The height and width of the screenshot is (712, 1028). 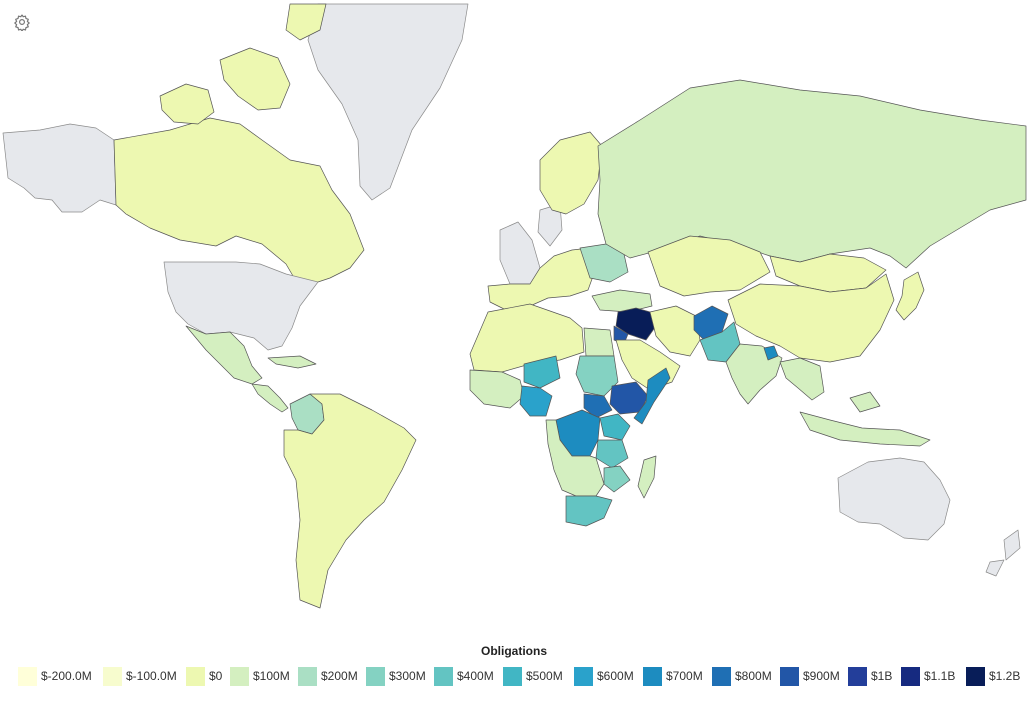 What do you see at coordinates (350, 501) in the screenshot?
I see `region-south-america` at bounding box center [350, 501].